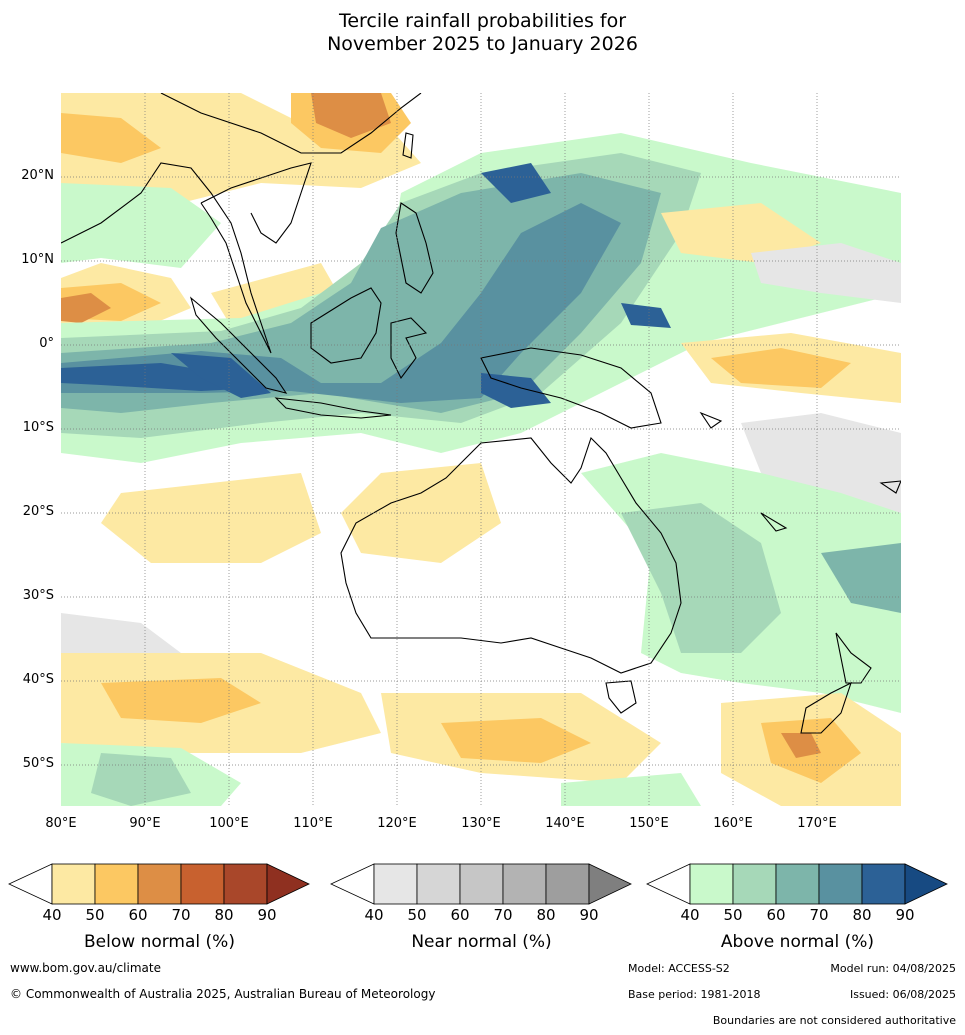 Image resolution: width=965 pixels, height=1035 pixels. What do you see at coordinates (61, 823) in the screenshot?
I see `lon-label-80e: 80°E` at bounding box center [61, 823].